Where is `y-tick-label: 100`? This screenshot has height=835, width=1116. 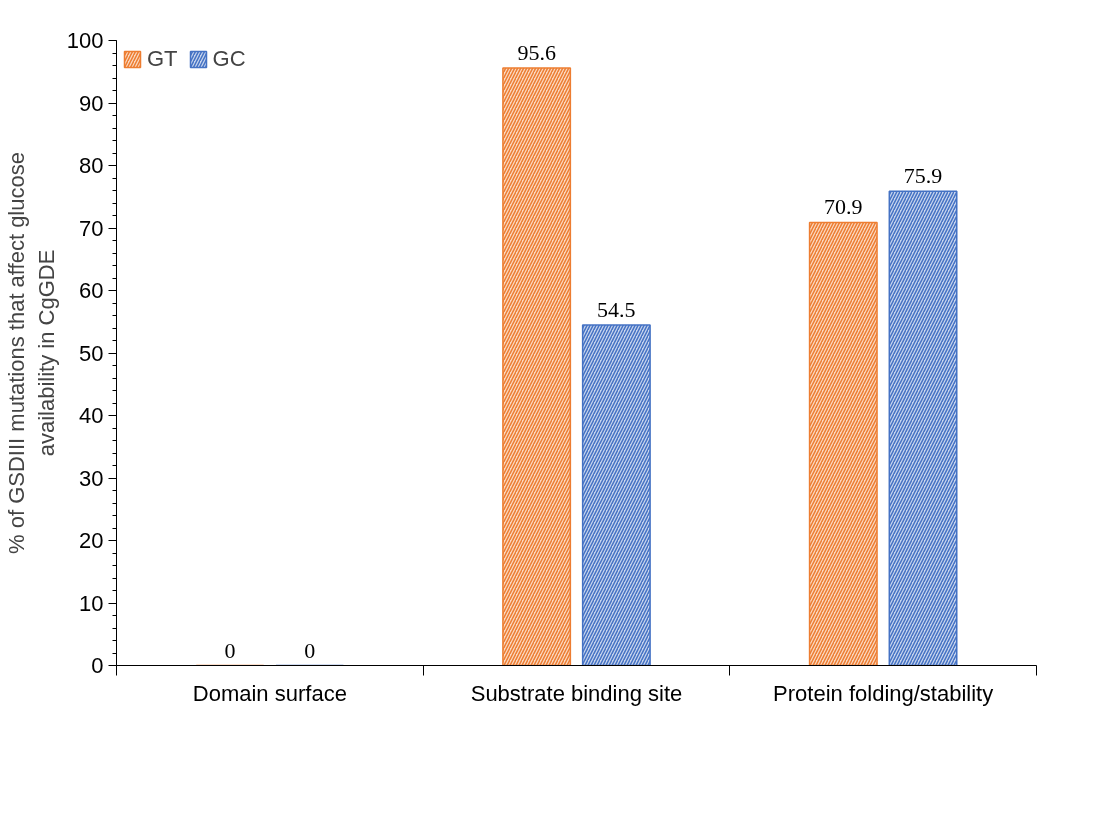
y-tick-label: 100 is located at coordinates (85, 40).